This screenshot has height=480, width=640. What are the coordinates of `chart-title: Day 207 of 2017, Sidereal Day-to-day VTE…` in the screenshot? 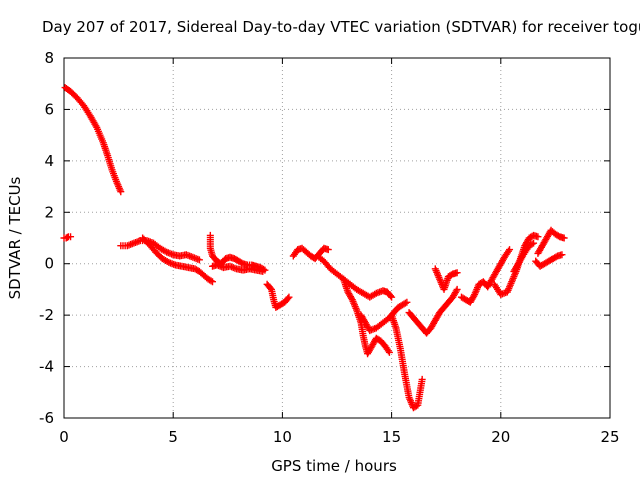 It's located at (341, 27).